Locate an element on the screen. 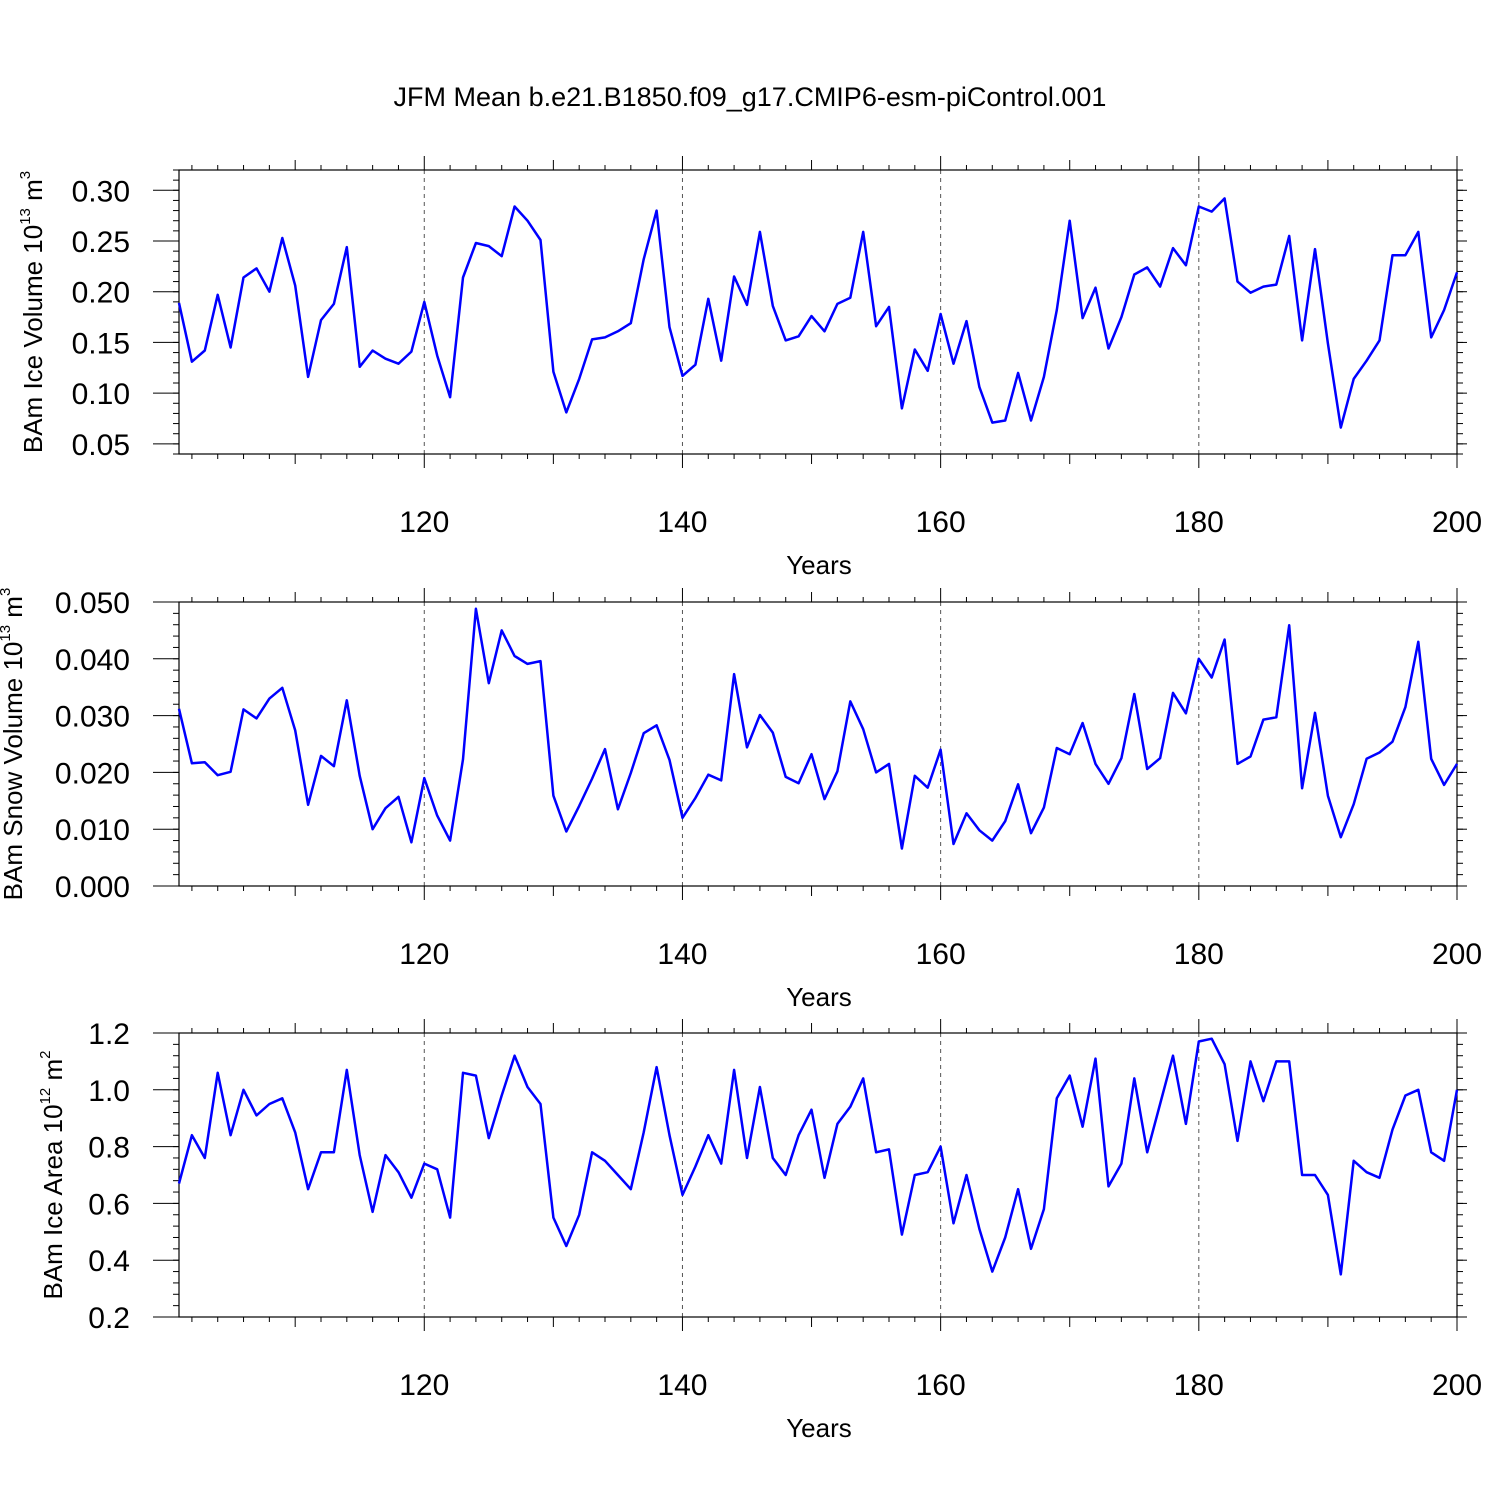 The width and height of the screenshot is (1500, 1500). y-tick-label: 0.010 is located at coordinates (92, 830).